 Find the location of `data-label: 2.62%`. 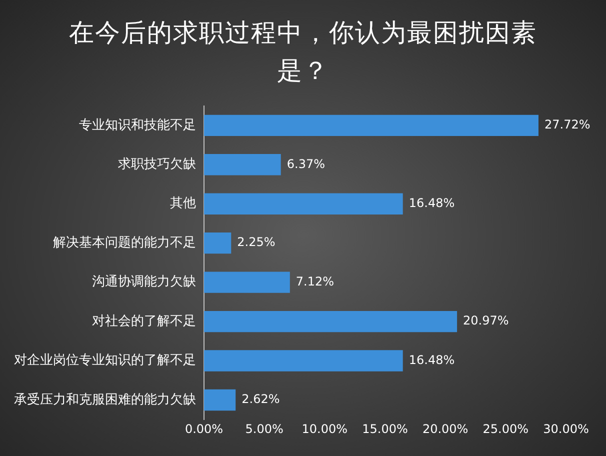

data-label: 2.62% is located at coordinates (261, 399).